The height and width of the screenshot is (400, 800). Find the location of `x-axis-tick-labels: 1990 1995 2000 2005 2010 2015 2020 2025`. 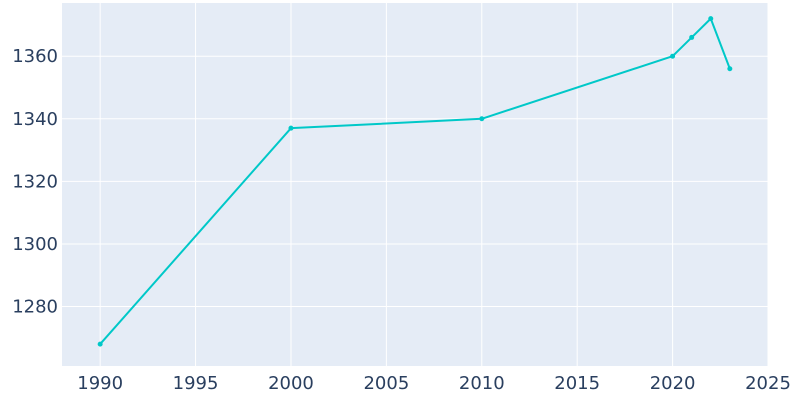

x-axis-tick-labels: 1990 1995 2000 2005 2010 2015 2020 2025 is located at coordinates (434, 383).